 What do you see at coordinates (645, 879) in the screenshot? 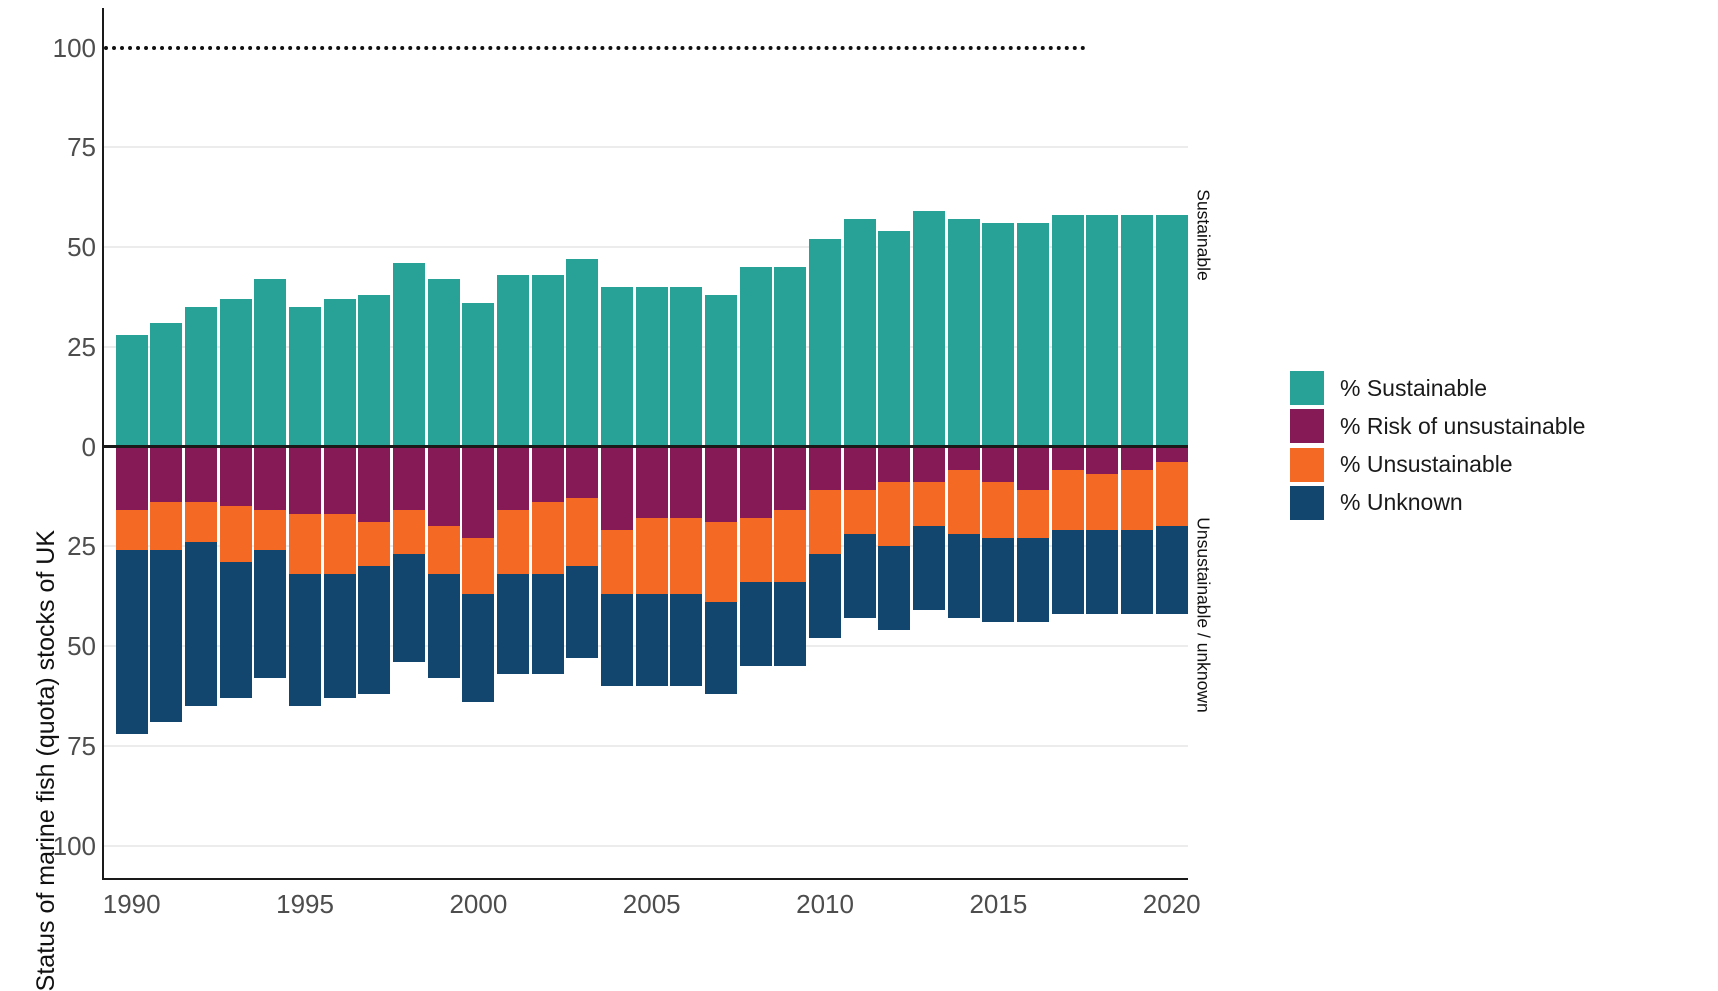
I see `x-axis-line` at bounding box center [645, 879].